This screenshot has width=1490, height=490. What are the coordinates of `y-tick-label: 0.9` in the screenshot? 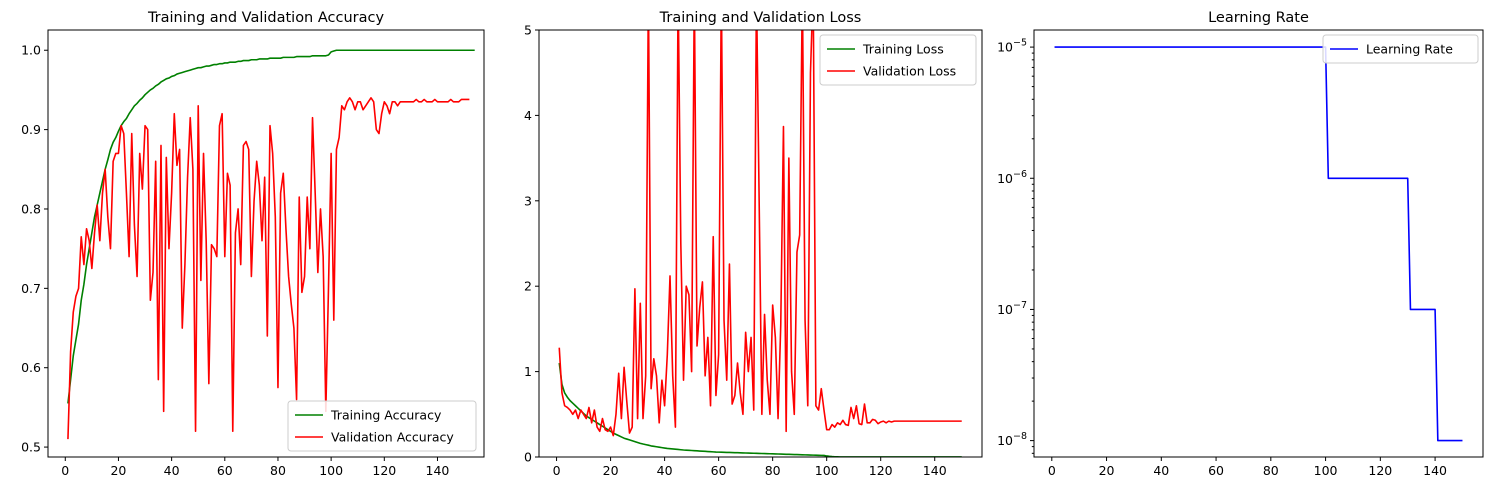 It's located at (31, 129).